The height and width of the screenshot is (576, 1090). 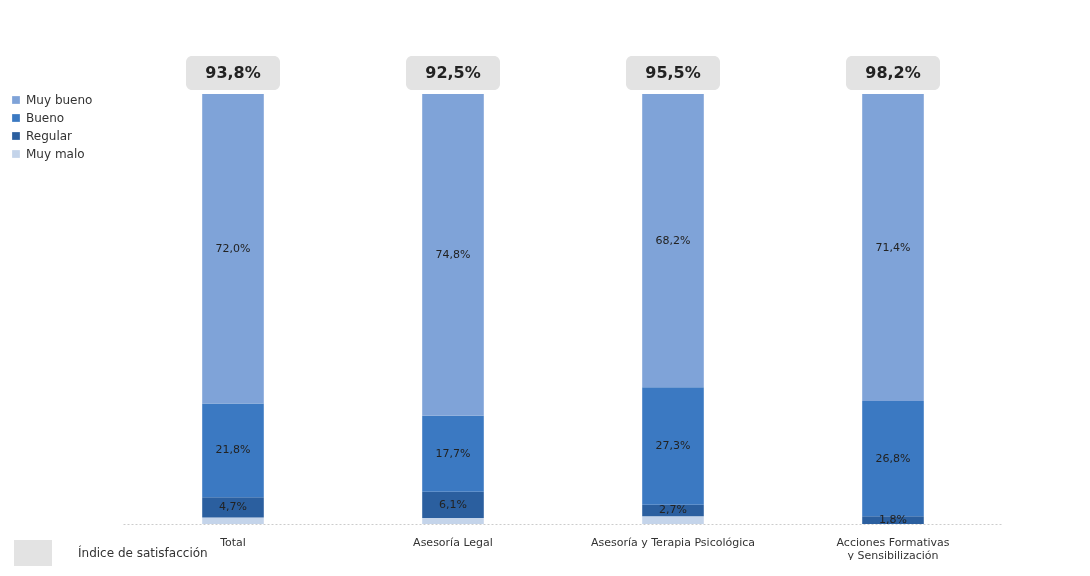 I want to click on x-tick-label: Asesoría Legal, so click(x=453, y=542).